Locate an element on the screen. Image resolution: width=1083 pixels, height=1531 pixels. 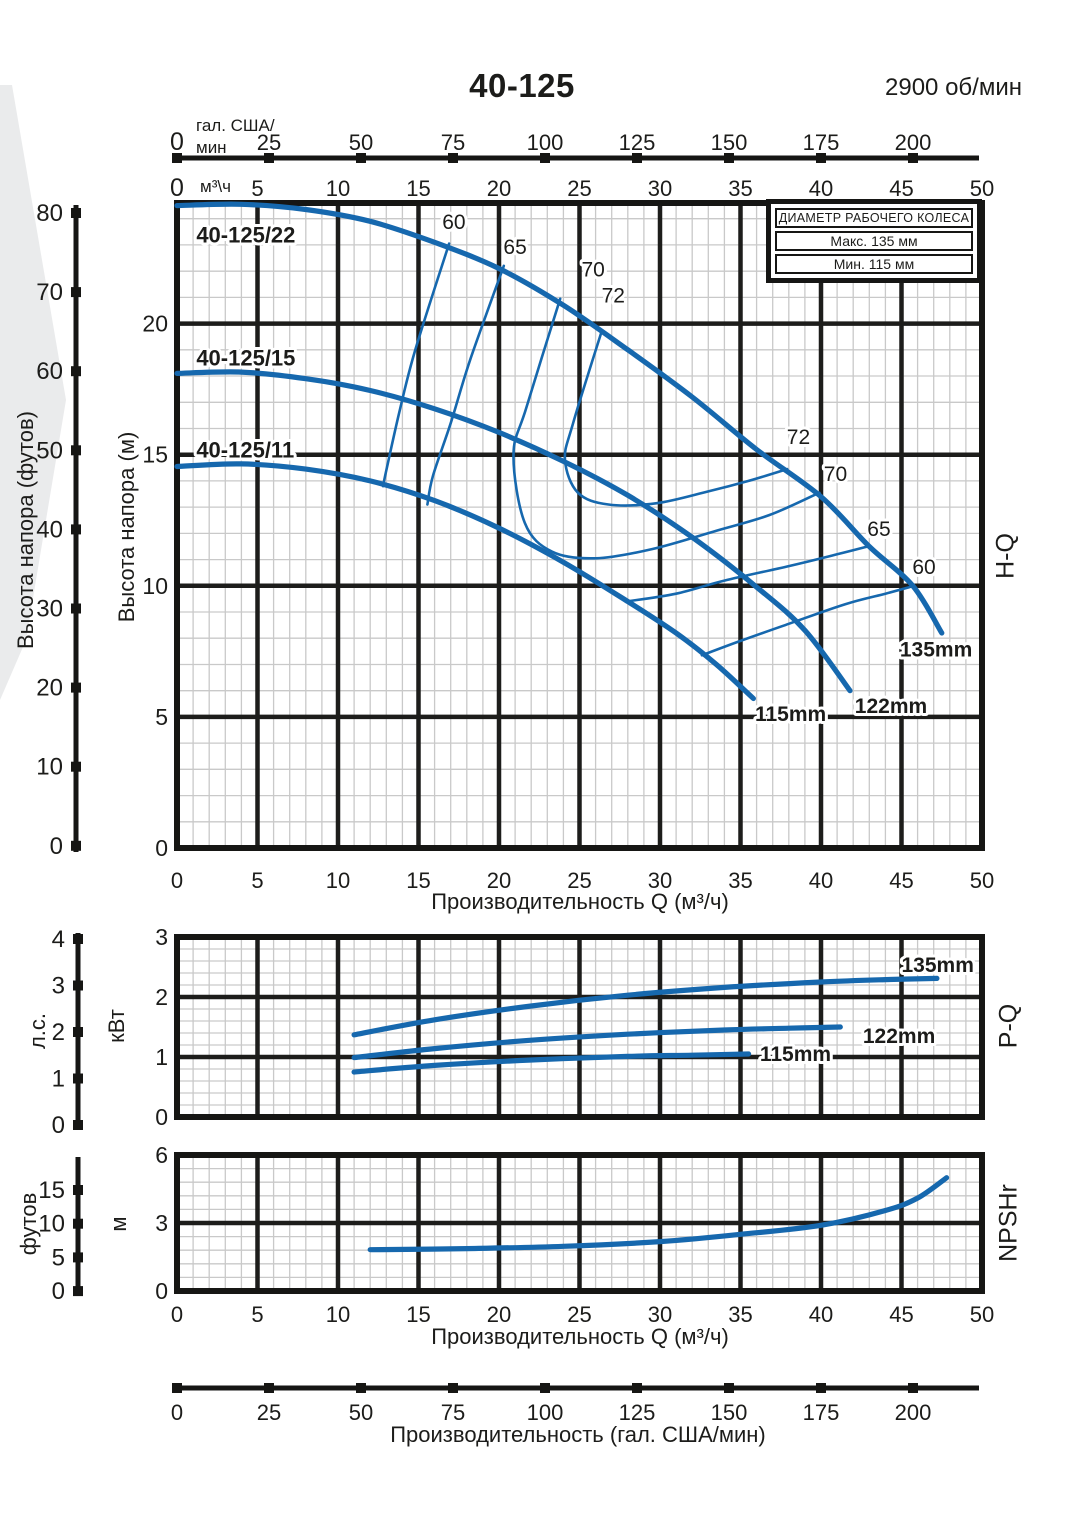
hq-curve-40-125/15 is located at coordinates (513, 531).